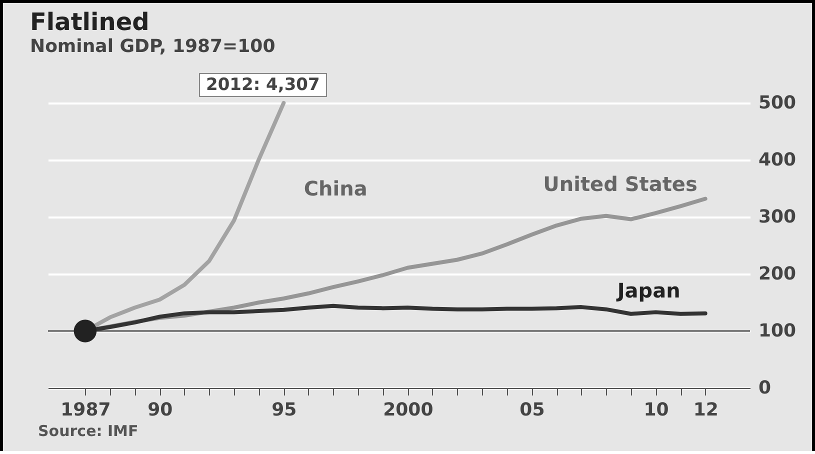 The width and height of the screenshot is (815, 454). I want to click on y-tick-label: 100, so click(777, 331).